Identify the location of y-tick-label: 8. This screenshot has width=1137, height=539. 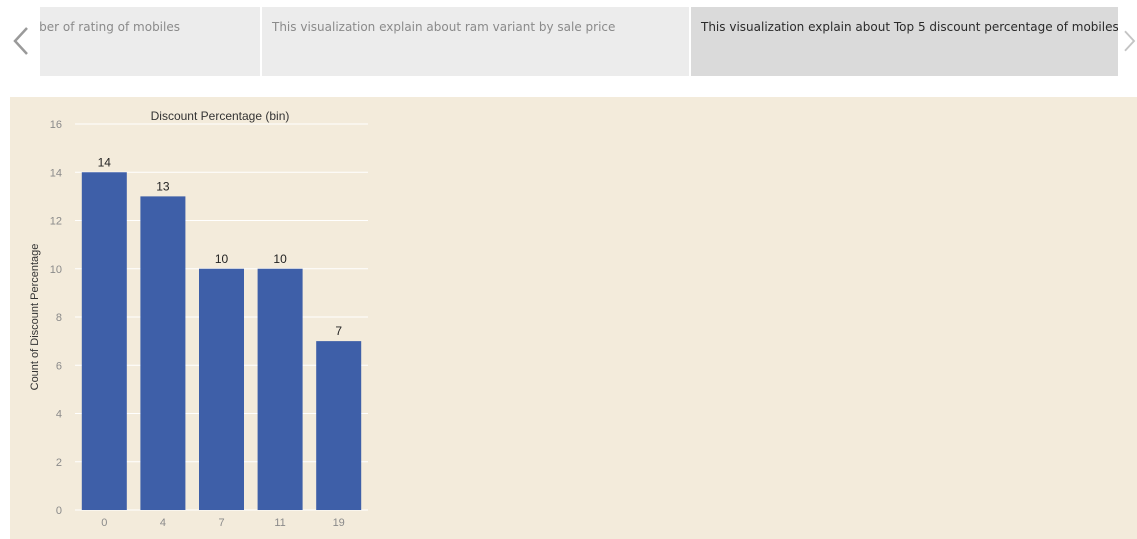
(59, 318).